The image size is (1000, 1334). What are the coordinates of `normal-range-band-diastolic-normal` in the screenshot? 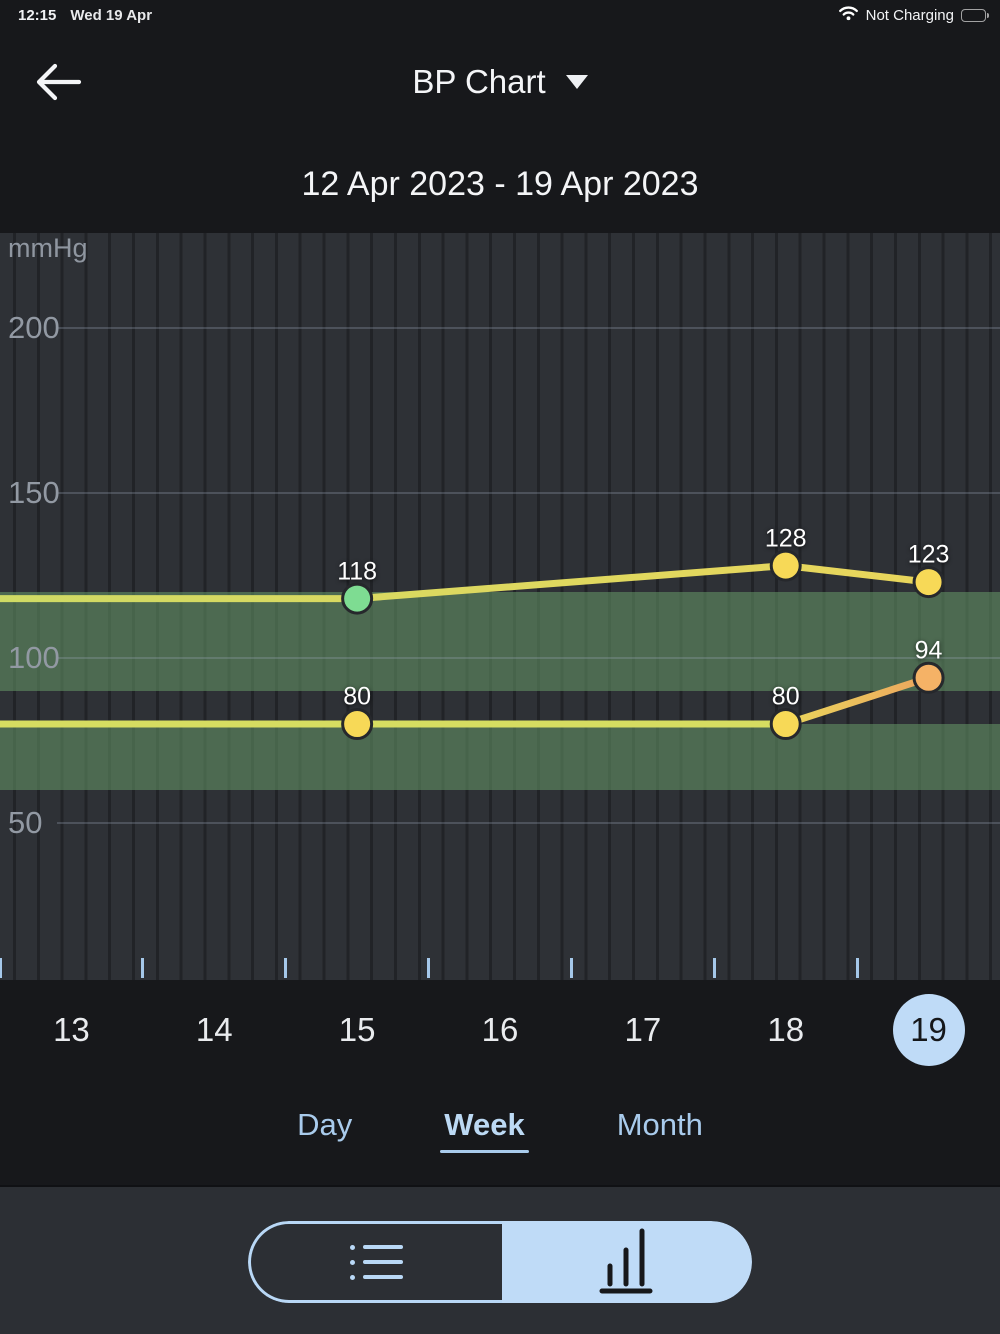 It's located at (500, 757).